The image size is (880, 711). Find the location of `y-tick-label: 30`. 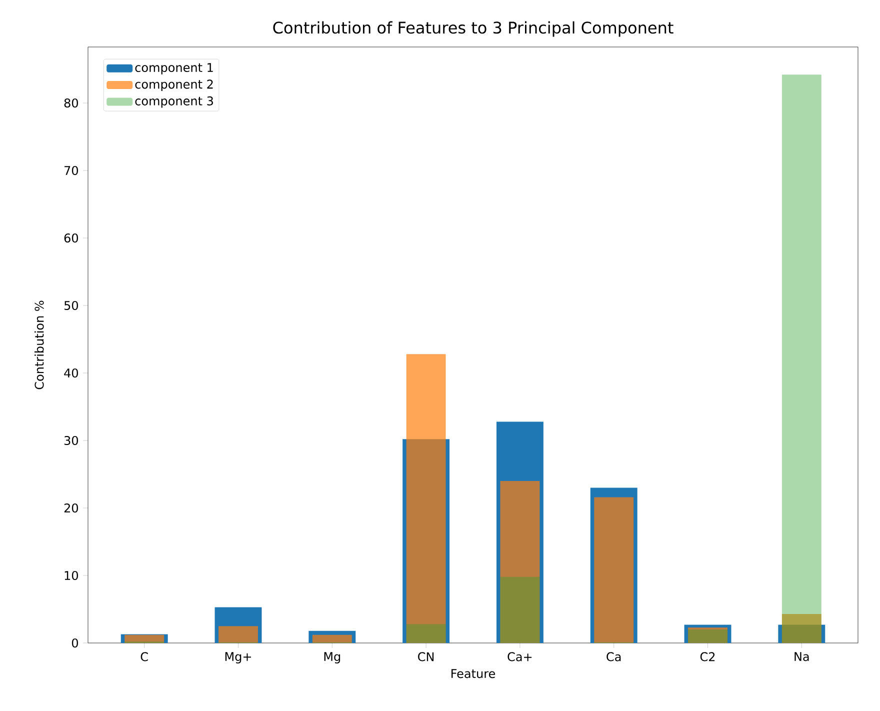

y-tick-label: 30 is located at coordinates (71, 441).